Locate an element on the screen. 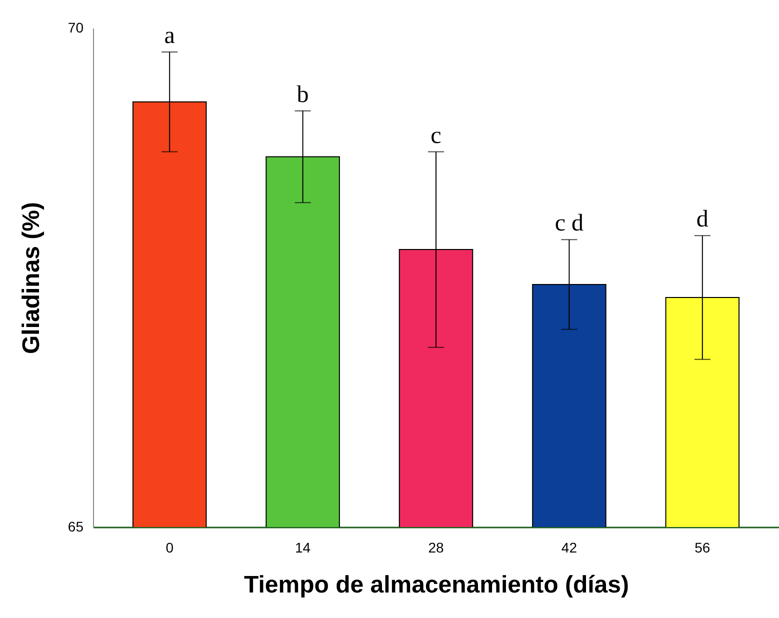  y-tick-label: 65 is located at coordinates (76, 526).